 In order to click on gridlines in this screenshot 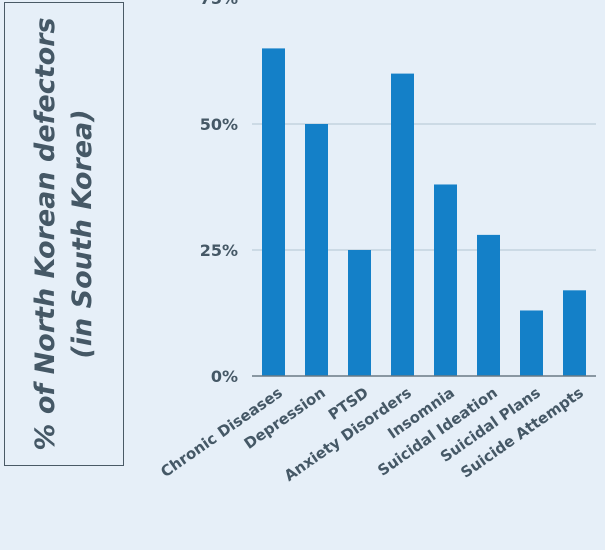, I will do `click(424, 187)`.